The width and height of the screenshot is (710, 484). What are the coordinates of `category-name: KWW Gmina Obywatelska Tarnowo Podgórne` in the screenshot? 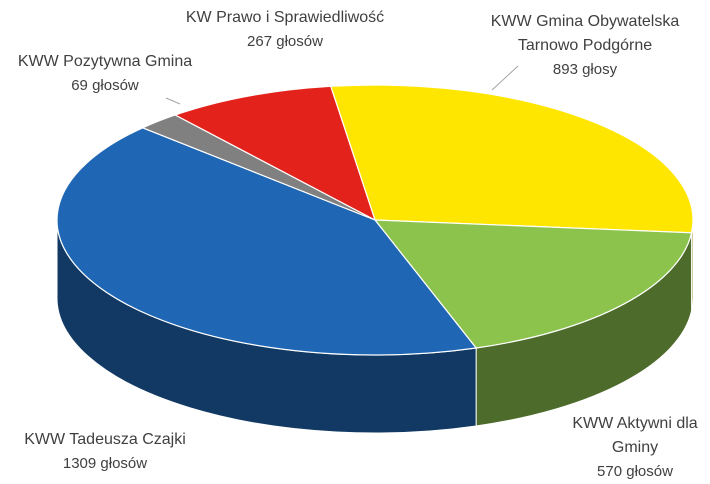 It's located at (585, 33).